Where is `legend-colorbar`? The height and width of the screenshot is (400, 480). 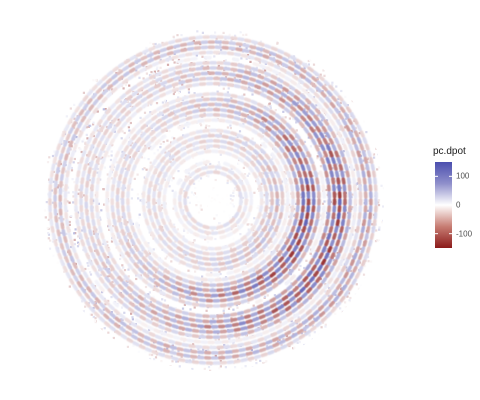
legend-colorbar is located at coordinates (443, 205).